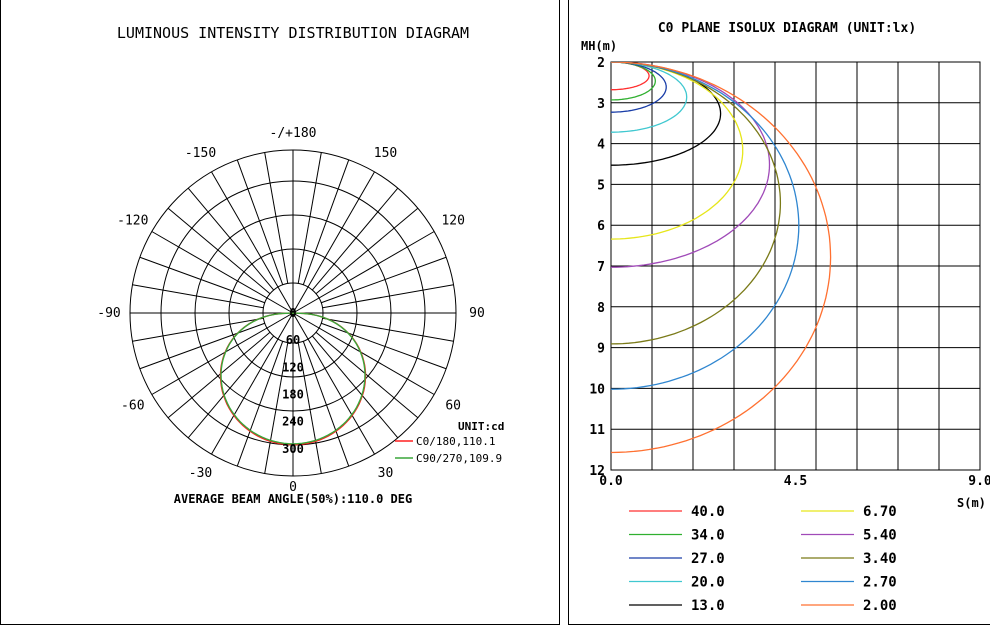  Describe the element at coordinates (448, 450) in the screenshot. I see `polar-legend: C0/180,110.1 C90/270,109.9` at that location.